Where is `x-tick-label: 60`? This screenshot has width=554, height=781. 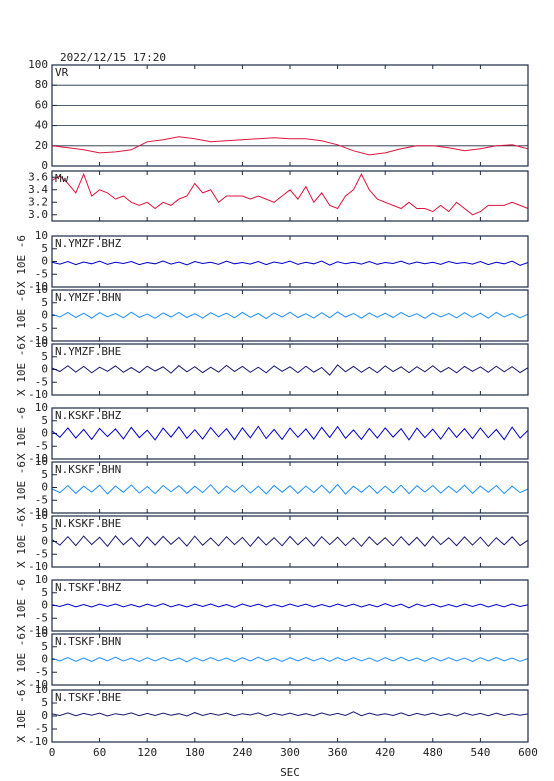 x-tick-label: 60 is located at coordinates (99, 752).